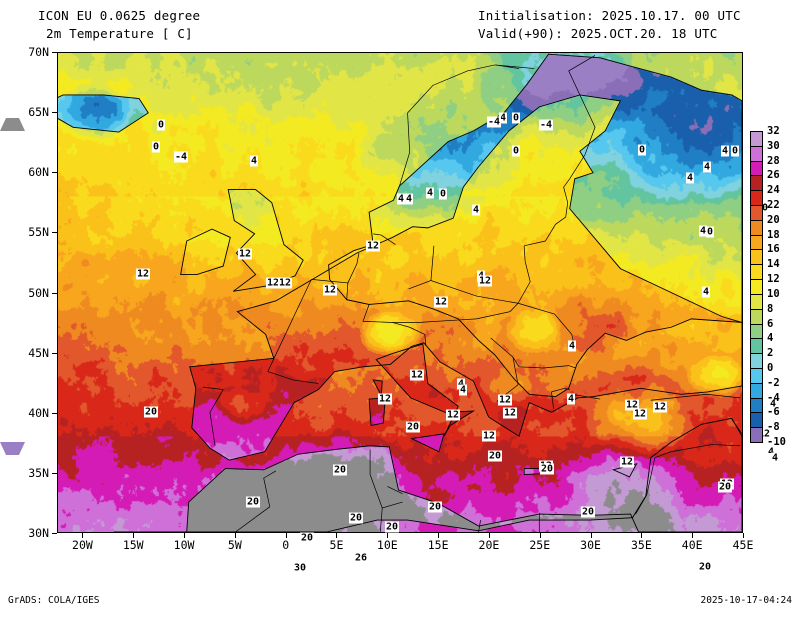  What do you see at coordinates (38, 412) in the screenshot?
I see `y-axis-label: 40N` at bounding box center [38, 412].